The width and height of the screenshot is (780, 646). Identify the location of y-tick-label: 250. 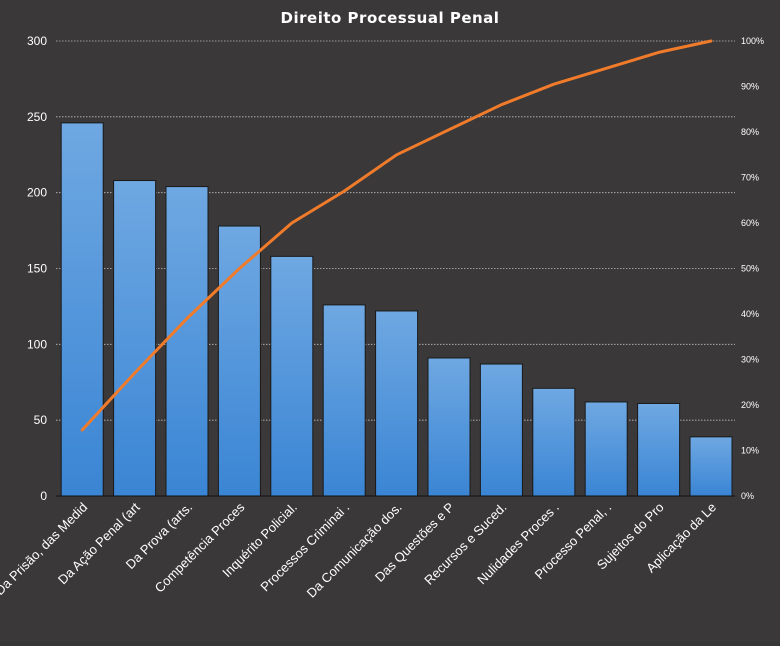
(37, 117).